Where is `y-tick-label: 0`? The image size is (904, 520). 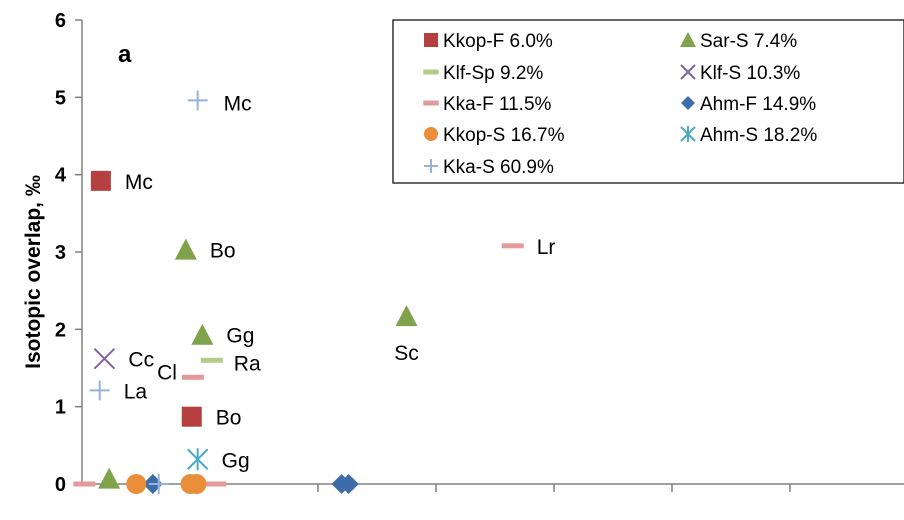 y-tick-label: 0 is located at coordinates (60, 485).